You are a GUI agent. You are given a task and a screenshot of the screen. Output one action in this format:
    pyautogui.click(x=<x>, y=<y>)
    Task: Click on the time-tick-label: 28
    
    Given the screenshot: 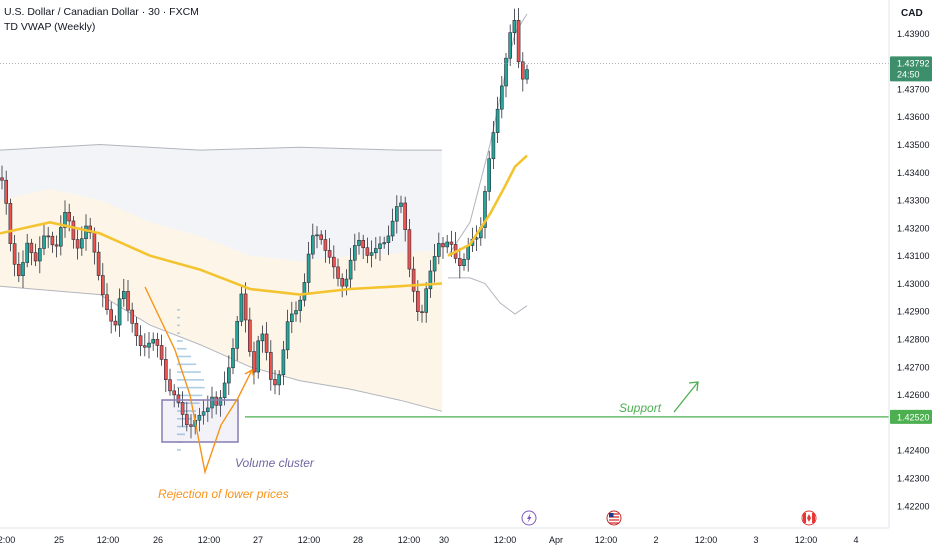 What is the action you would take?
    pyautogui.click(x=358, y=540)
    